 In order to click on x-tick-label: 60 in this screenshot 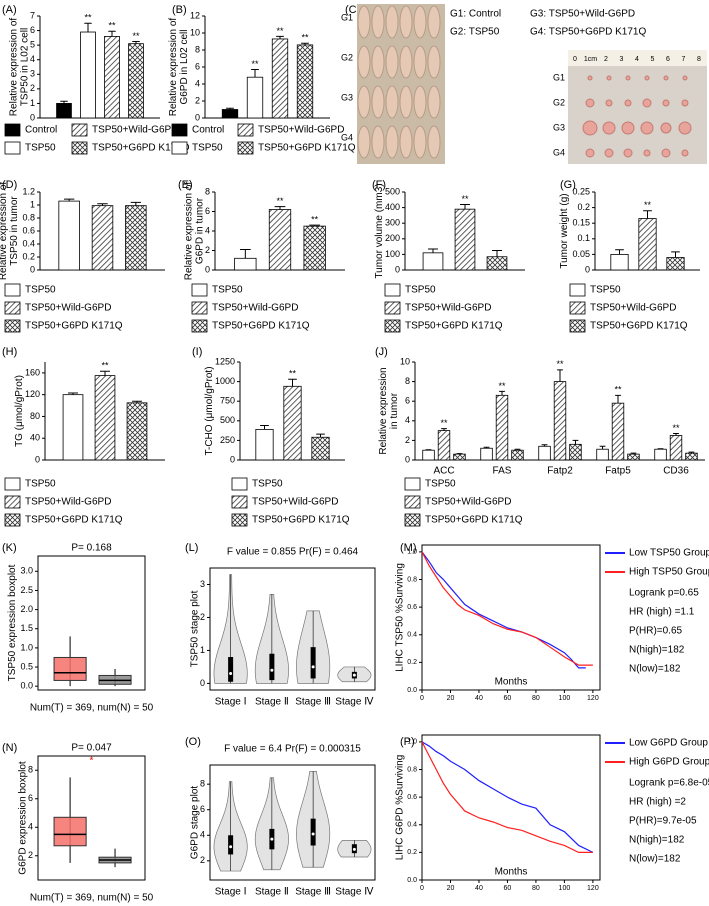, I will do `click(508, 698)`.